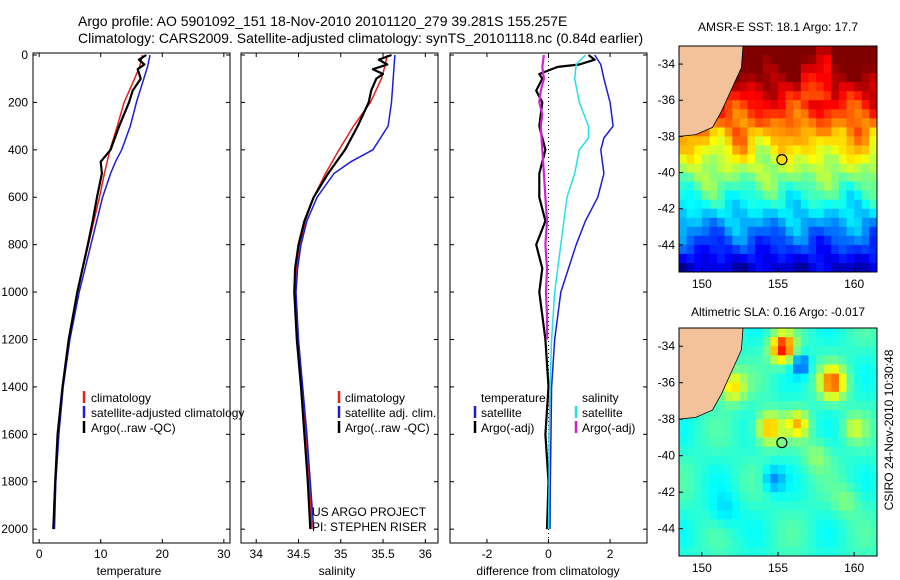 This screenshot has width=900, height=580. Describe the element at coordinates (14, 434) in the screenshot. I see `y-tick-label: 1600` at that location.